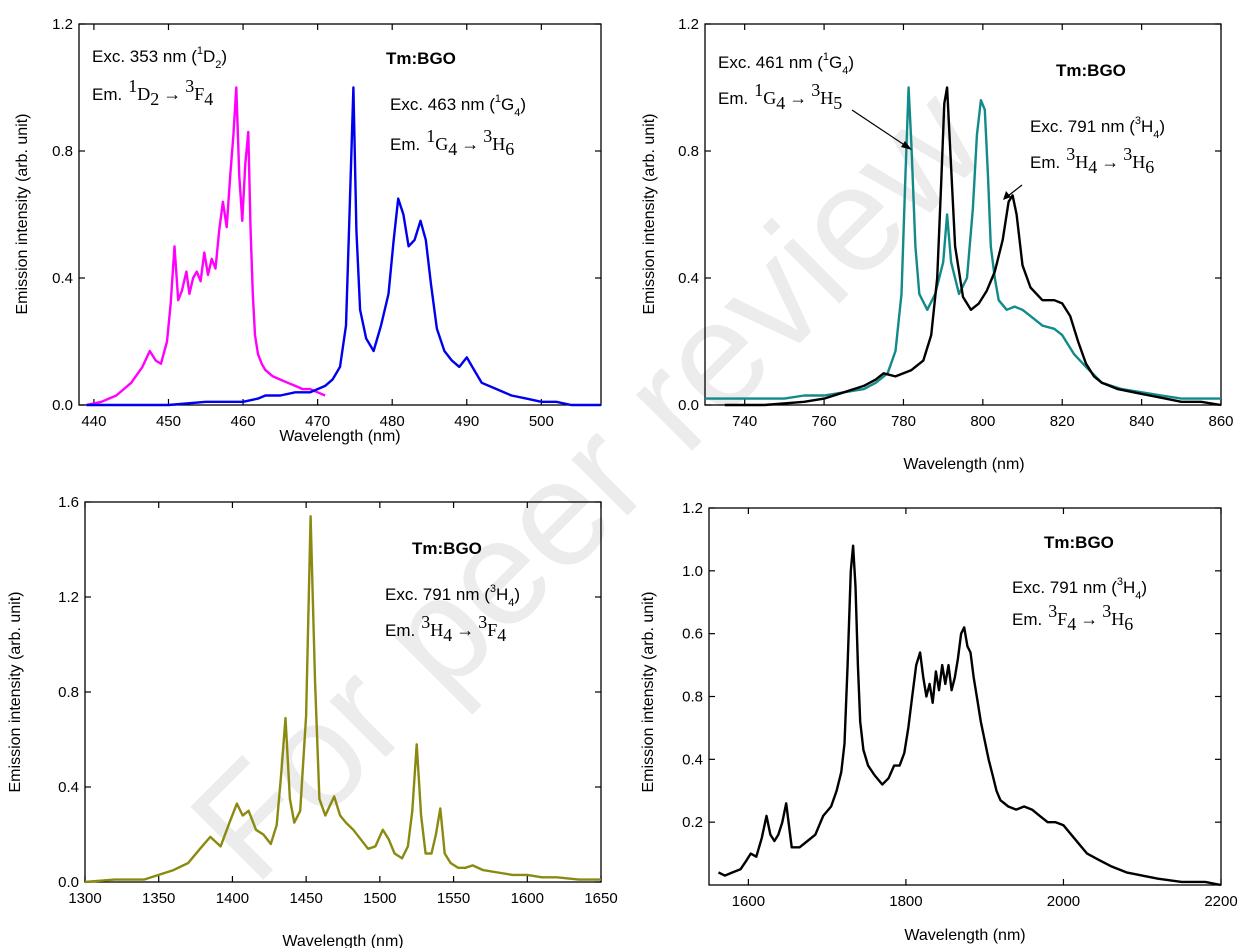 Image resolution: width=1246 pixels, height=948 pixels. Describe the element at coordinates (168, 421) in the screenshot. I see `x-tick-label: 450` at that location.